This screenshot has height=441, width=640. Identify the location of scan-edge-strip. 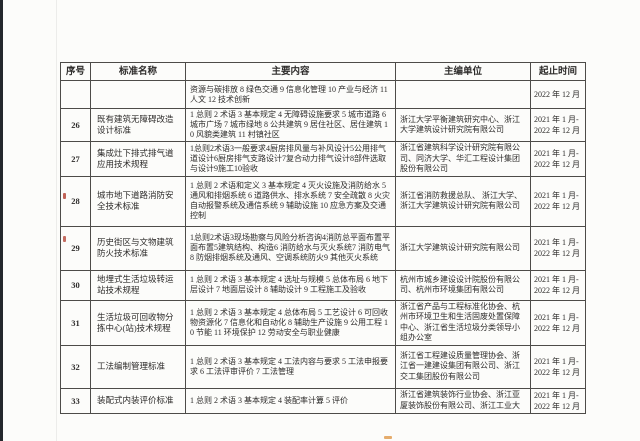
(1, 220).